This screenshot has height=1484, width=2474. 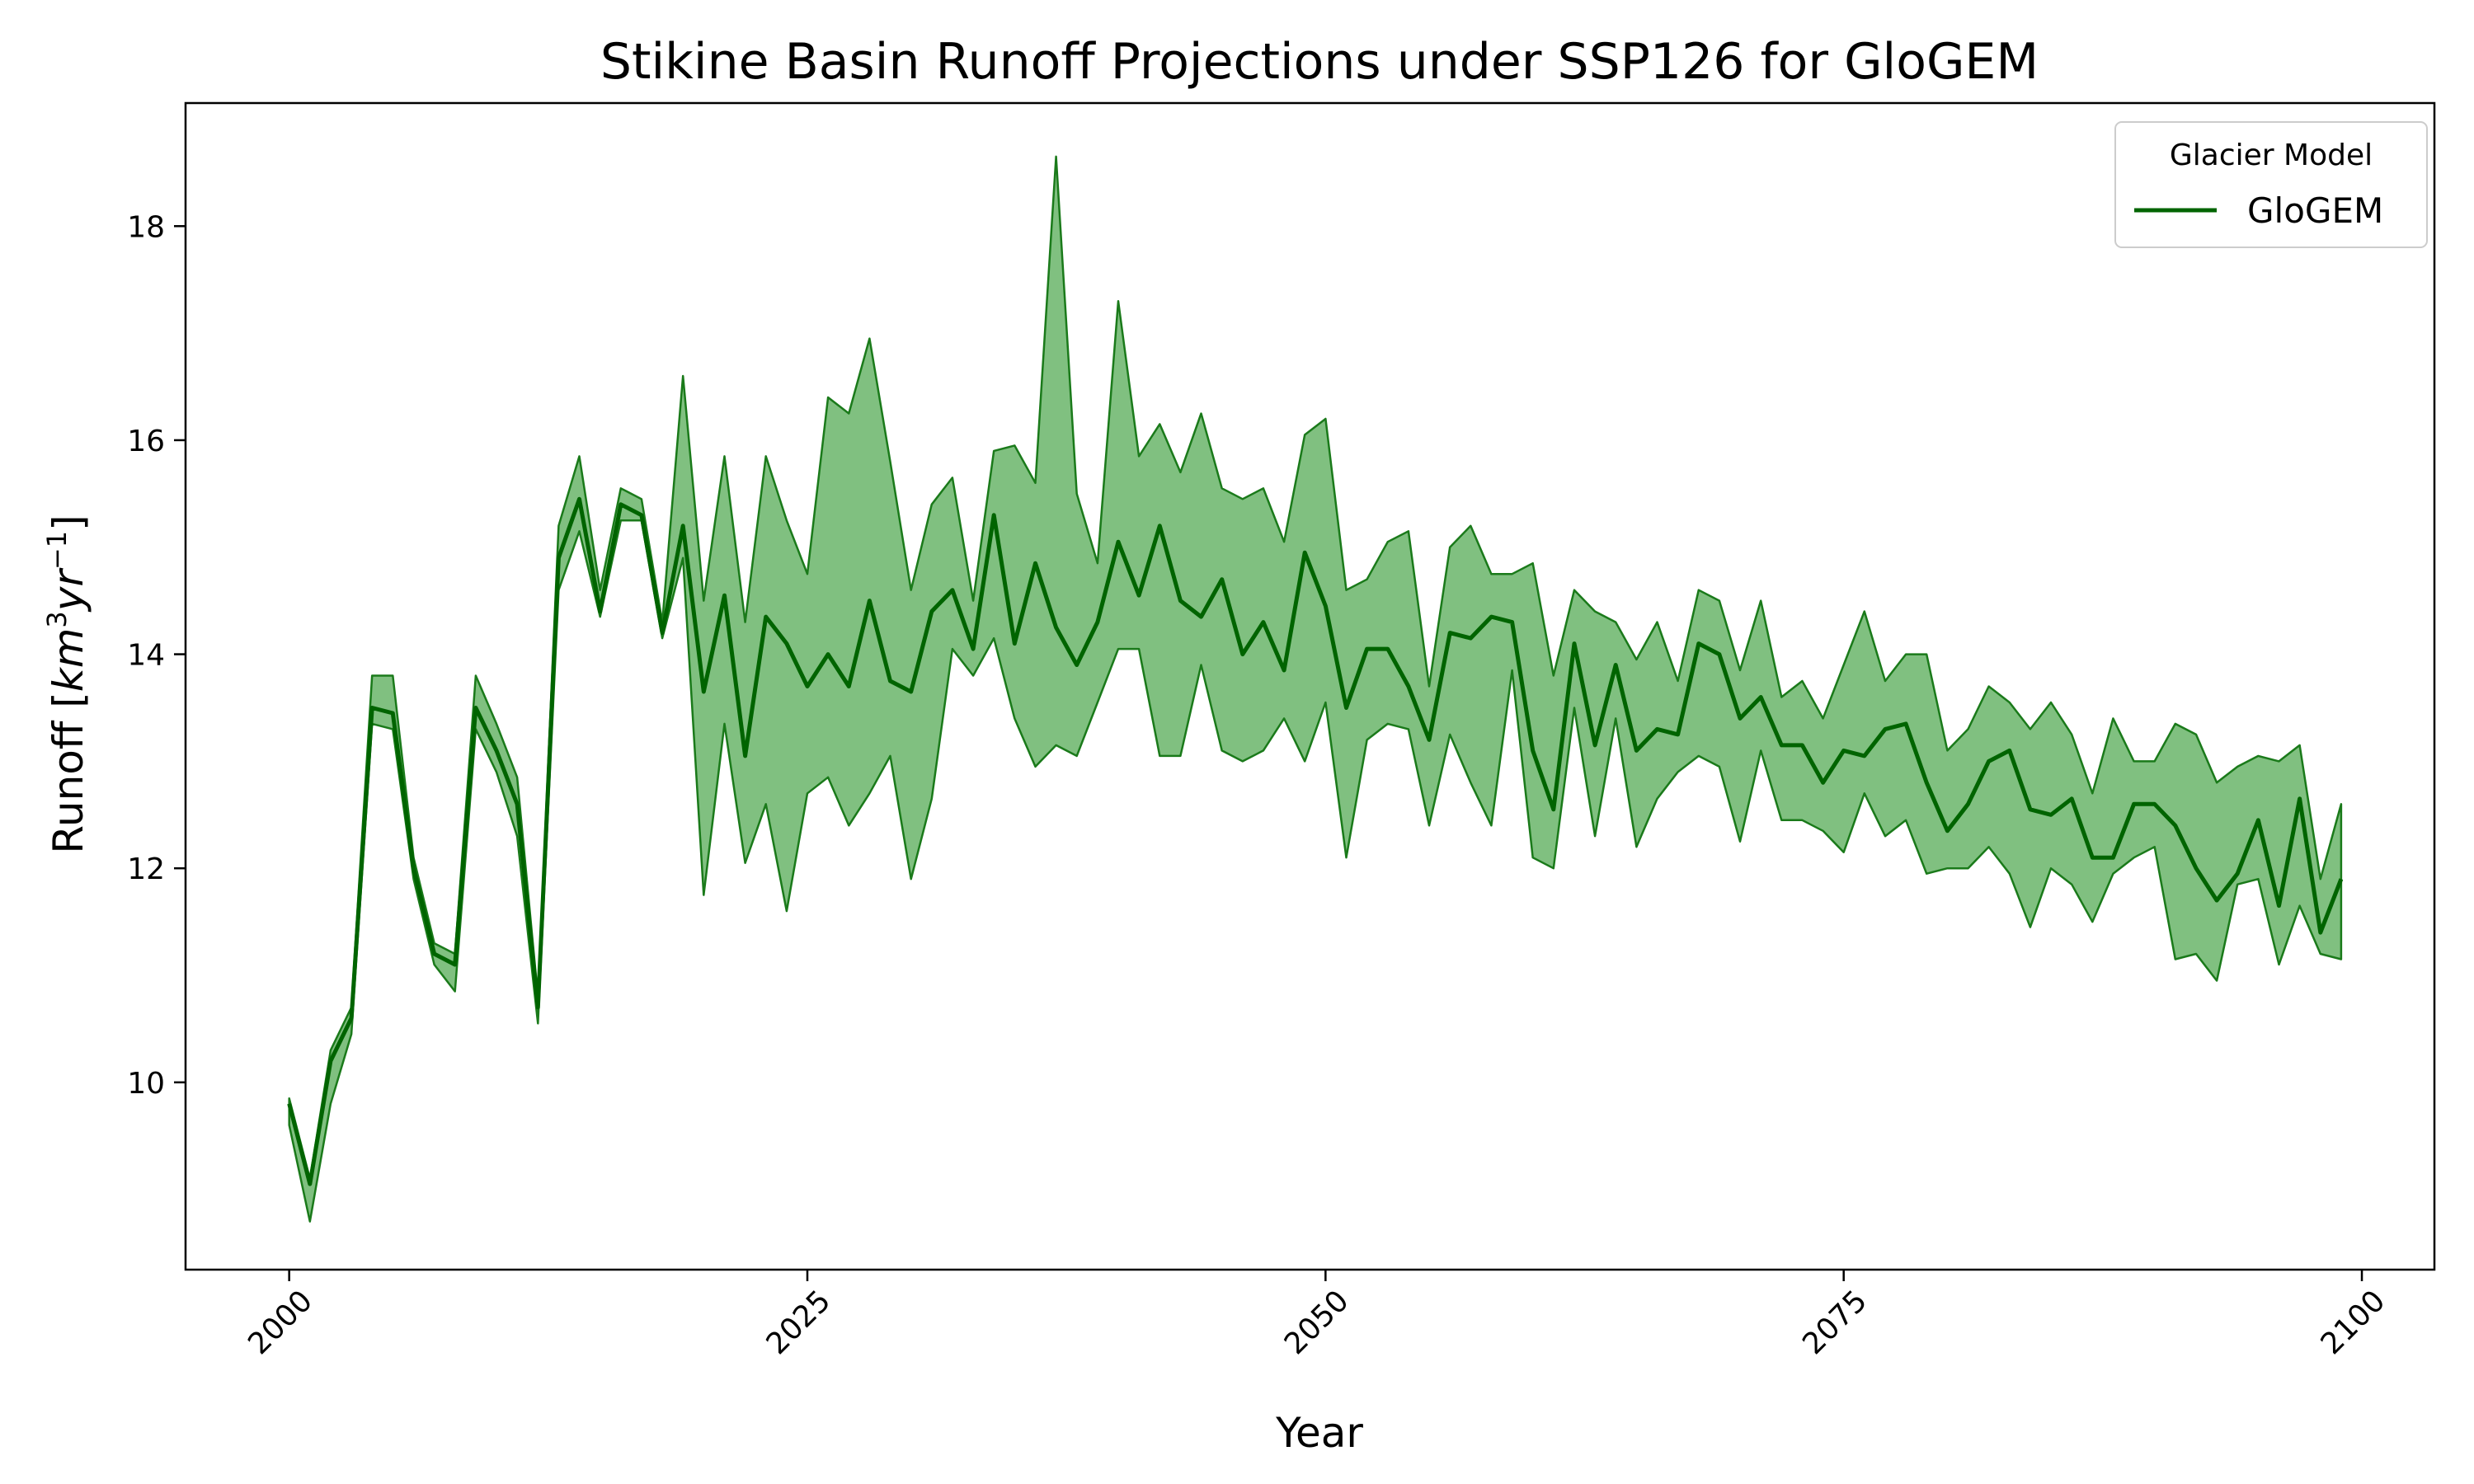 What do you see at coordinates (68, 522) in the screenshot?
I see `y-axis-unit-close: ]` at bounding box center [68, 522].